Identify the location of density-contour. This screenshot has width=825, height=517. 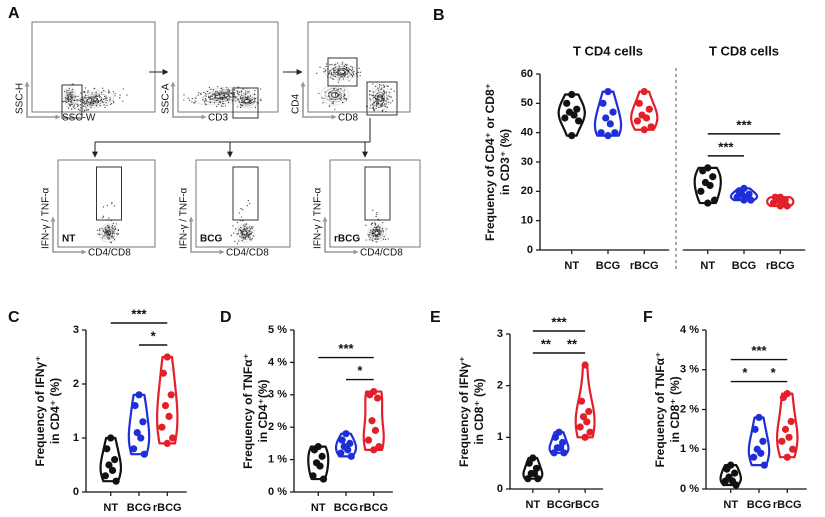
(92, 100).